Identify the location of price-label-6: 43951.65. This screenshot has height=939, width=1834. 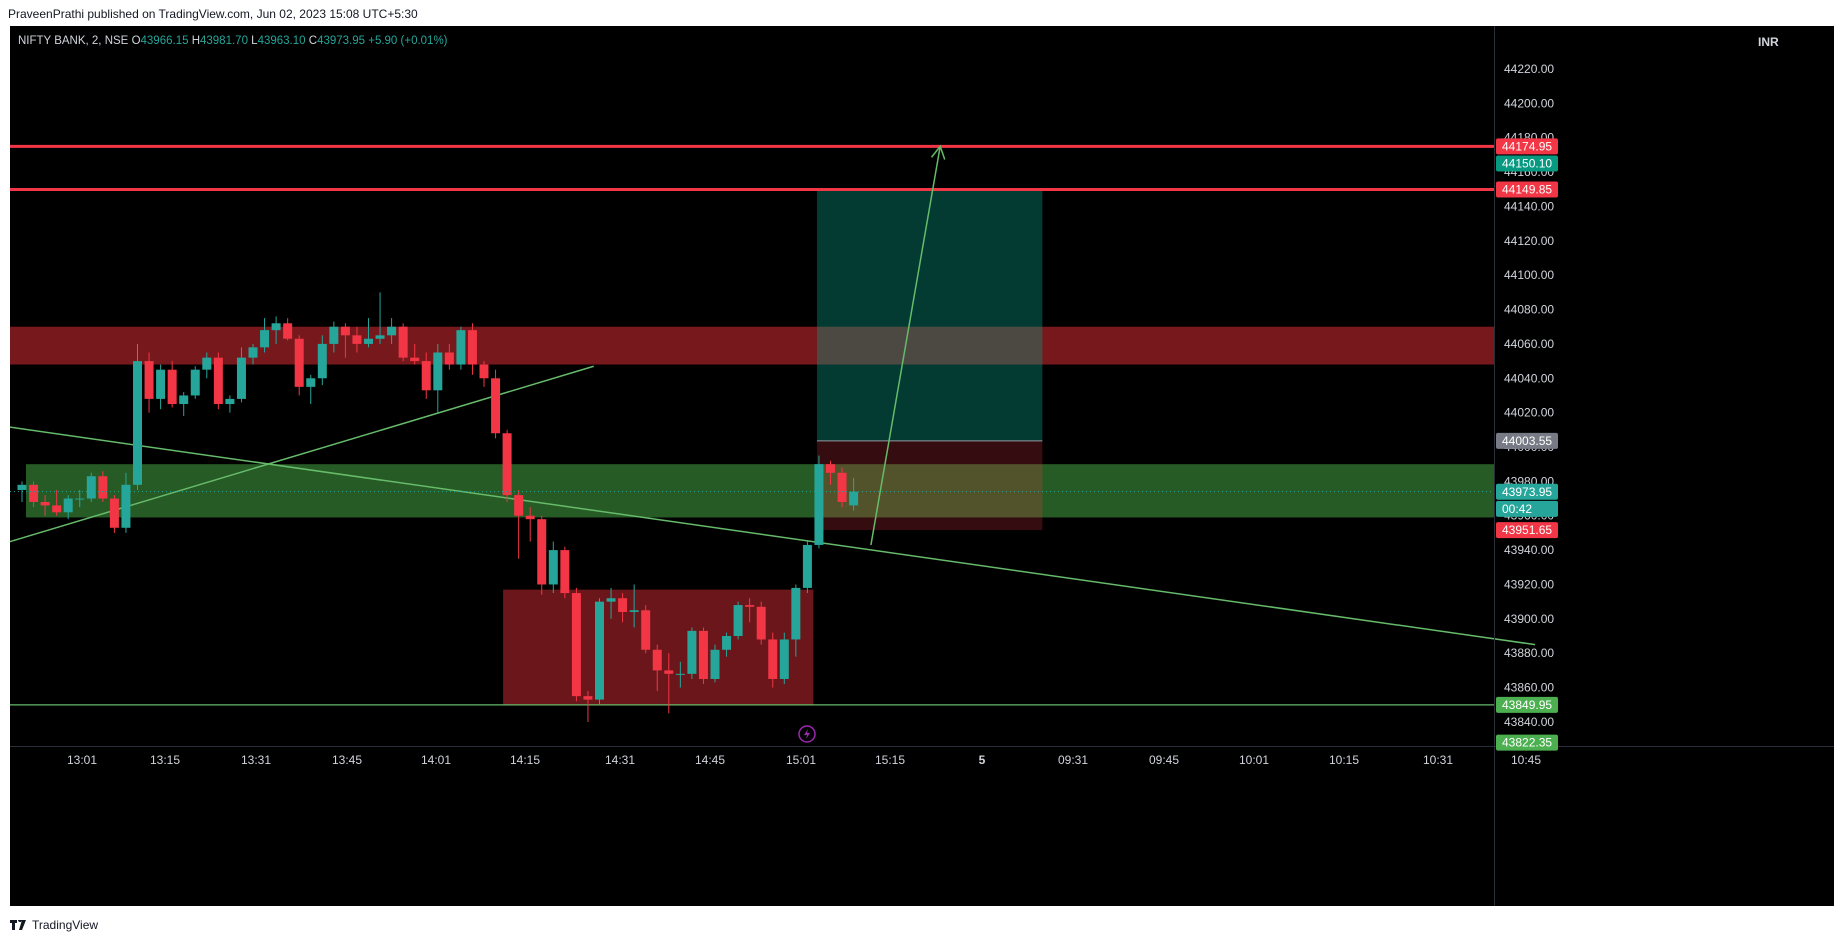
(1527, 530).